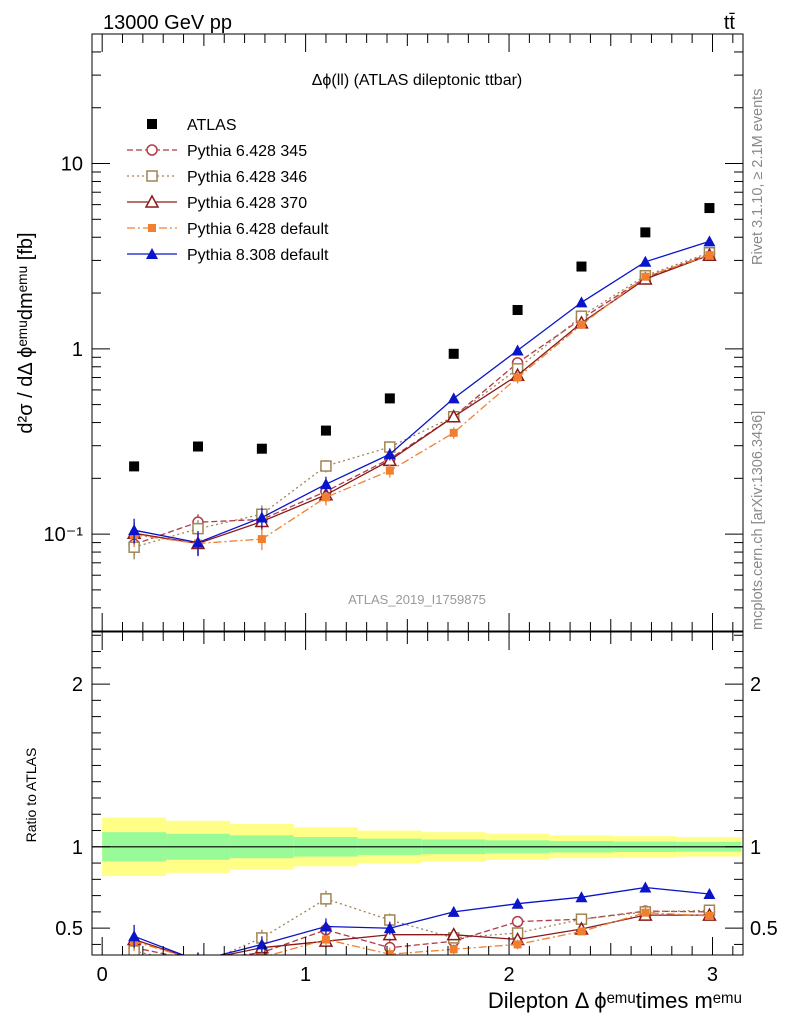 The height and width of the screenshot is (1024, 786). What do you see at coordinates (305, 975) in the screenshot?
I see `x-tick-label: 1` at bounding box center [305, 975].